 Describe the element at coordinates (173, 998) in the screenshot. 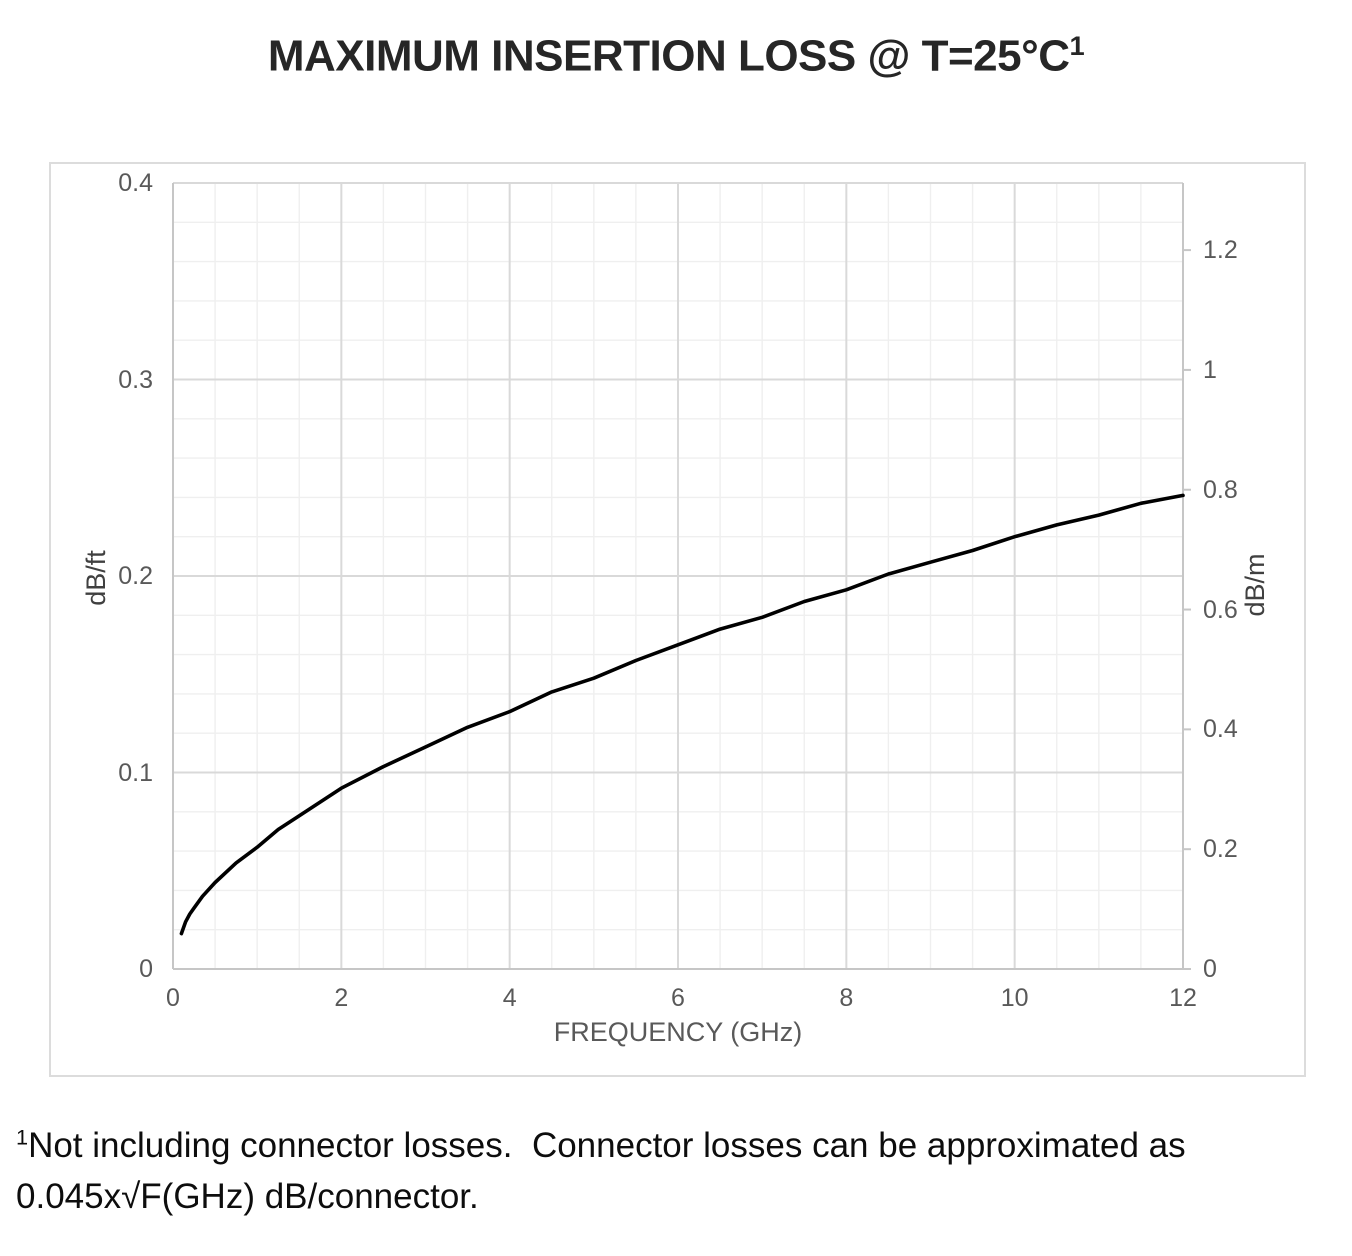

I see `x-tick-label: 0` at that location.